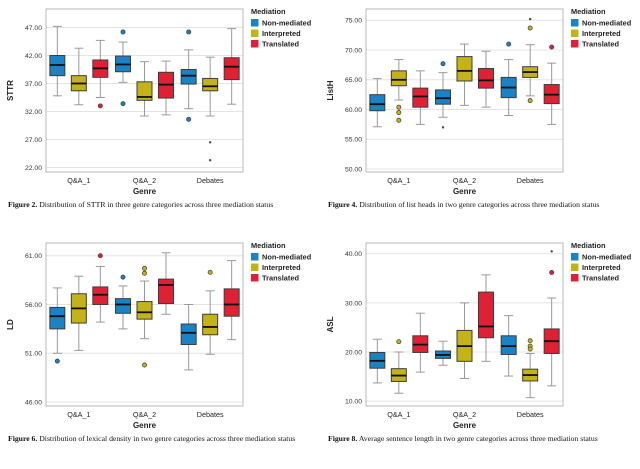 Image resolution: width=640 pixels, height=469 pixels. What do you see at coordinates (330, 90) in the screenshot?
I see `y-axis-title: ListH` at bounding box center [330, 90].